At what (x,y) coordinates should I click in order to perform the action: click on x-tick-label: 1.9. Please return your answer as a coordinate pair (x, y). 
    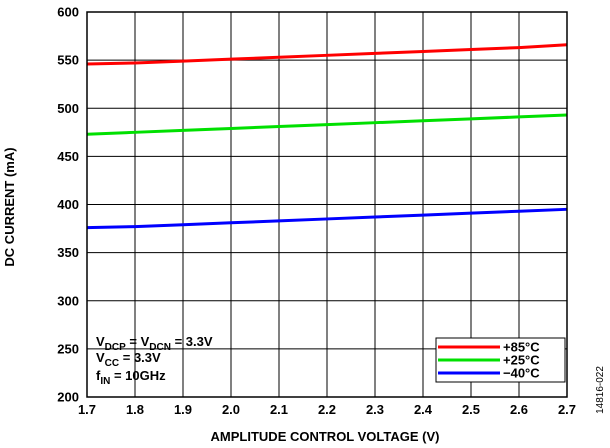
    Looking at the image, I should click on (183, 409).